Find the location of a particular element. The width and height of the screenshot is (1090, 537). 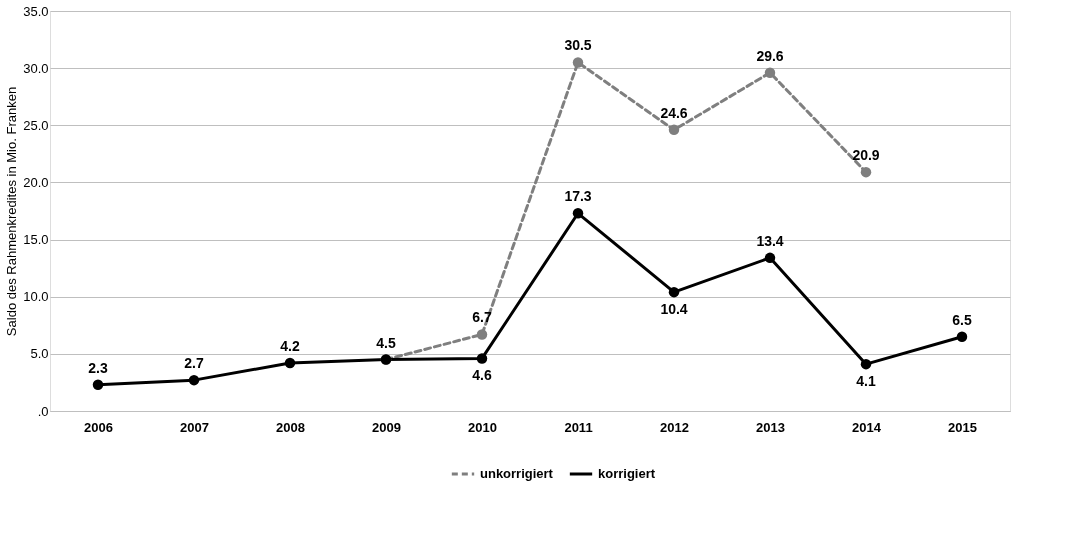

x-tick-label: 2010 is located at coordinates (482, 427).